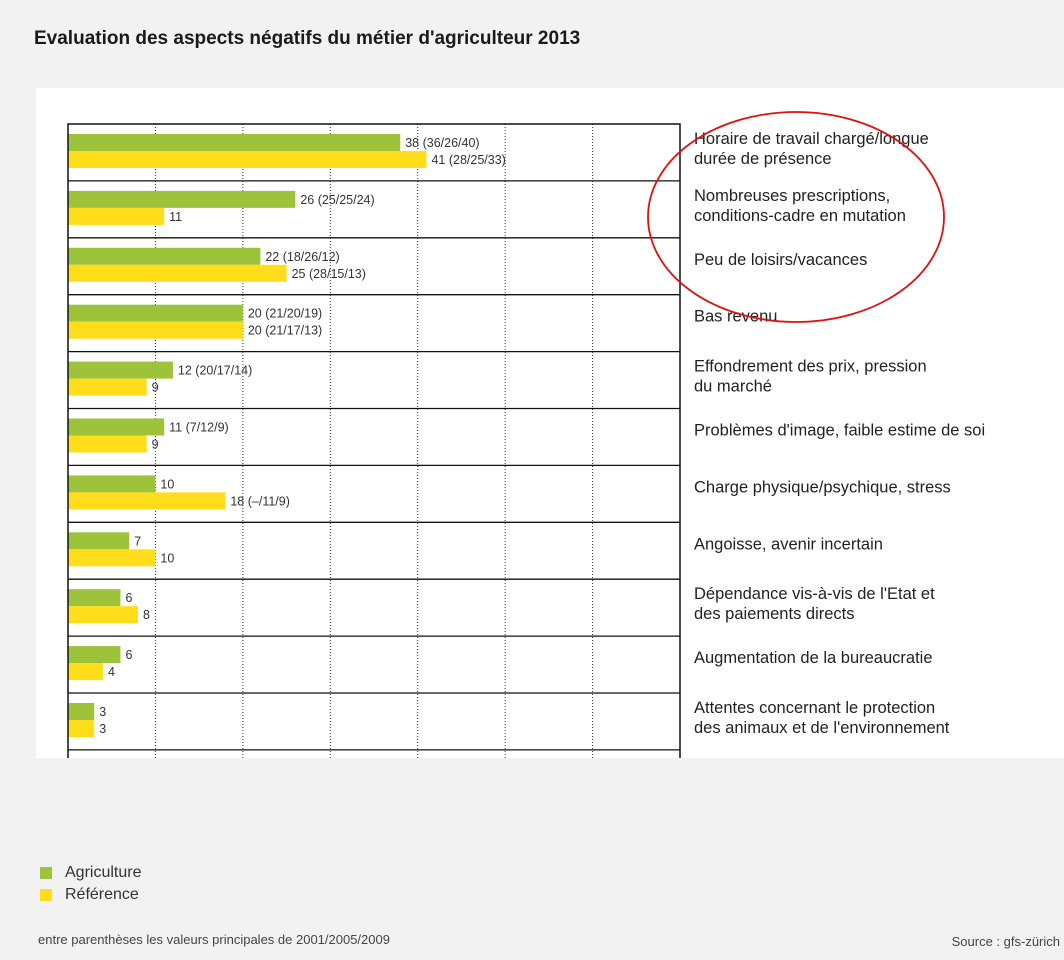 This screenshot has height=960, width=1064. Describe the element at coordinates (103, 872) in the screenshot. I see `legend-label-agriculture: Agriculture` at that location.